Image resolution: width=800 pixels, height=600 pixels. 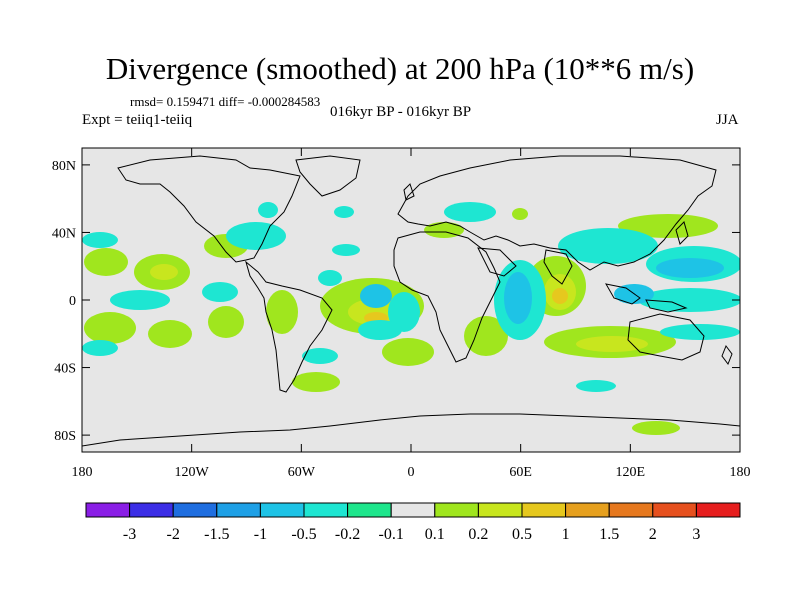 What do you see at coordinates (72, 301) in the screenshot?
I see `lat-label: 0` at bounding box center [72, 301].